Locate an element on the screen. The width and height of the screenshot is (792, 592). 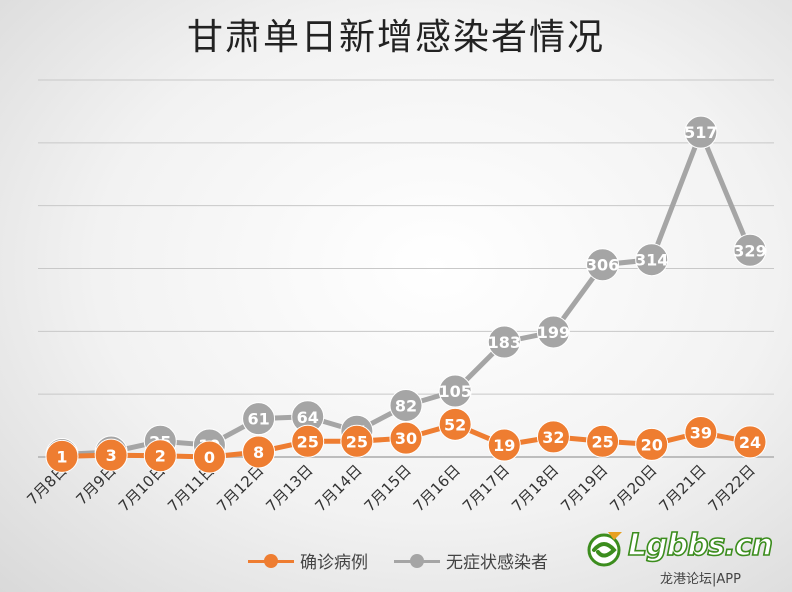
data-label: 20 is located at coordinates (652, 444).